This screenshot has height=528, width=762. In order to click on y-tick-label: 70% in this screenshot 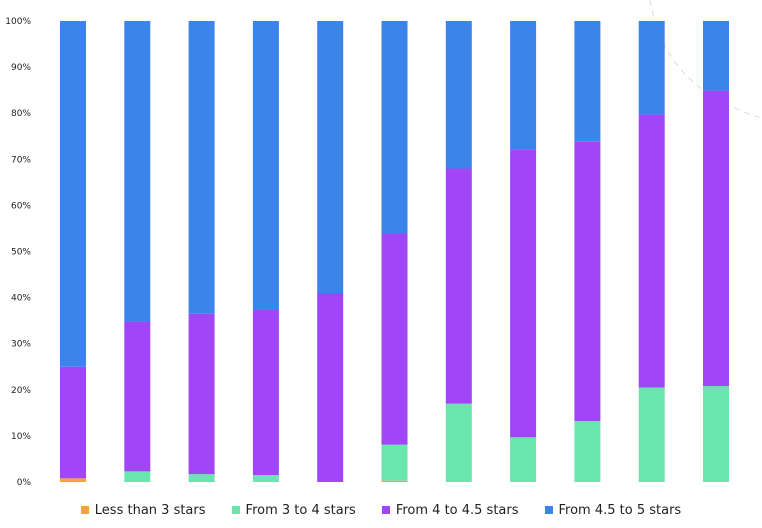, I will do `click(21, 160)`.